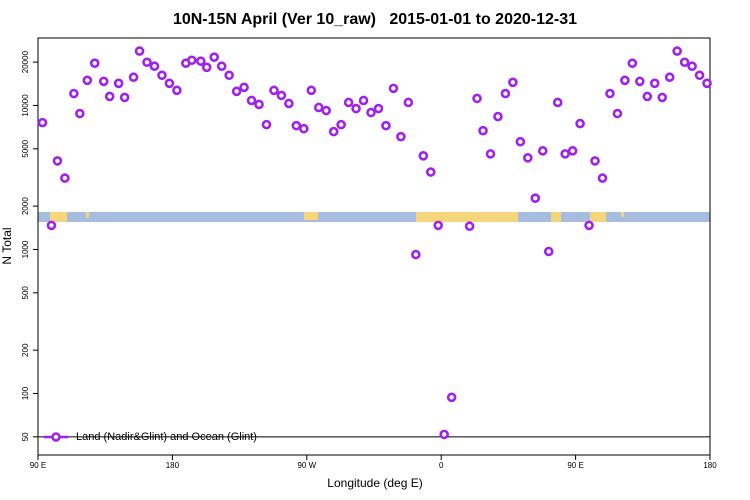  I want to click on x-tick-label: 90 W, so click(306, 465).